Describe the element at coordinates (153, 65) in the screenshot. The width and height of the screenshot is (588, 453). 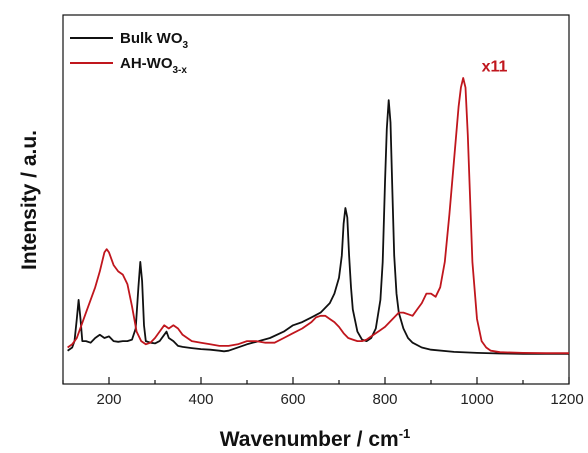
I see `legend-label-ah: AH-WO3-x` at that location.